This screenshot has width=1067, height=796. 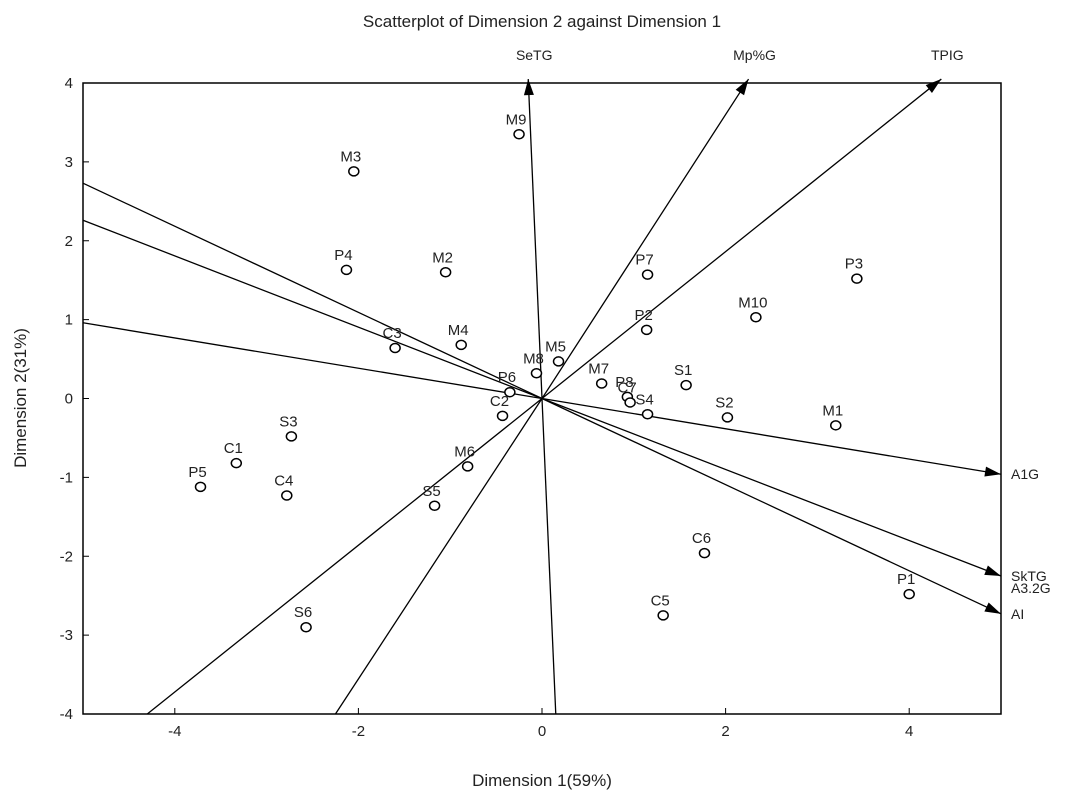 I want to click on point-p6: P6, so click(x=507, y=383).